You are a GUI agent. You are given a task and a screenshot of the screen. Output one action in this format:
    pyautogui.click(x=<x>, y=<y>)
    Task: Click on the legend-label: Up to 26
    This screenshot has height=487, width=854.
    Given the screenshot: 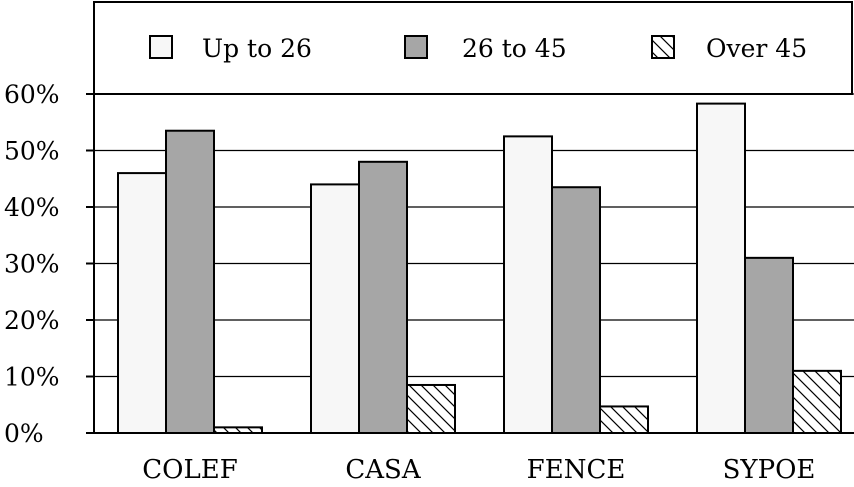 What is the action you would take?
    pyautogui.click(x=257, y=48)
    